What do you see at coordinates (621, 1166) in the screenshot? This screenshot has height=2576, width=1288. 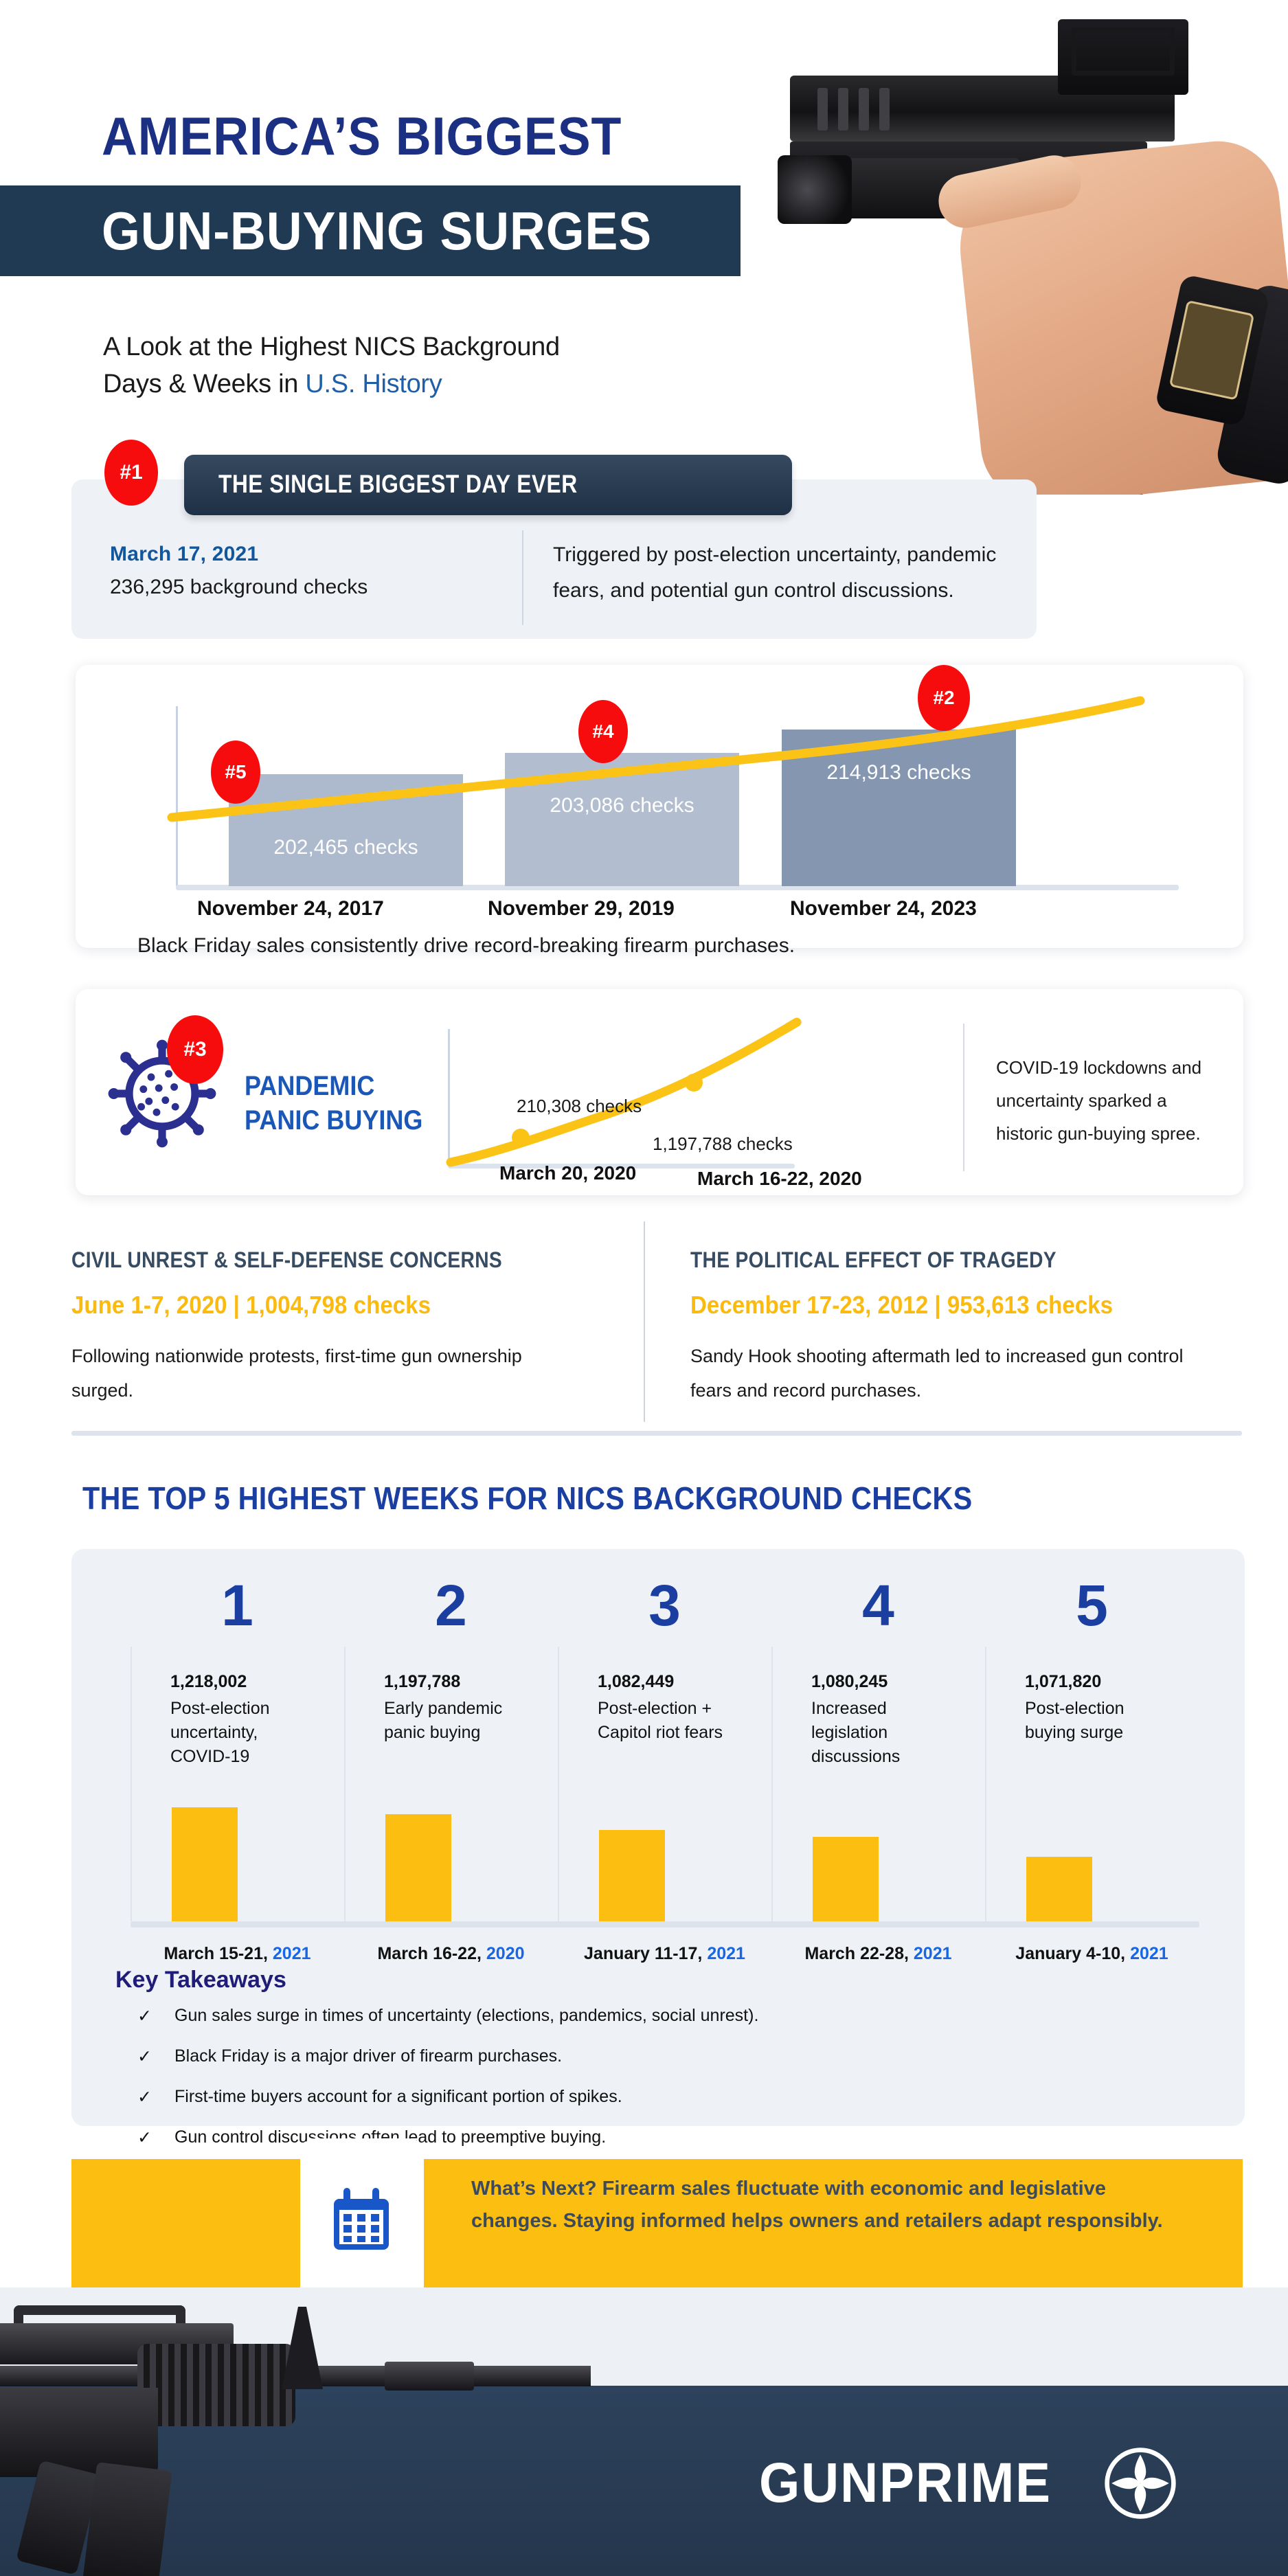 I see `pandemic-x-axis` at bounding box center [621, 1166].